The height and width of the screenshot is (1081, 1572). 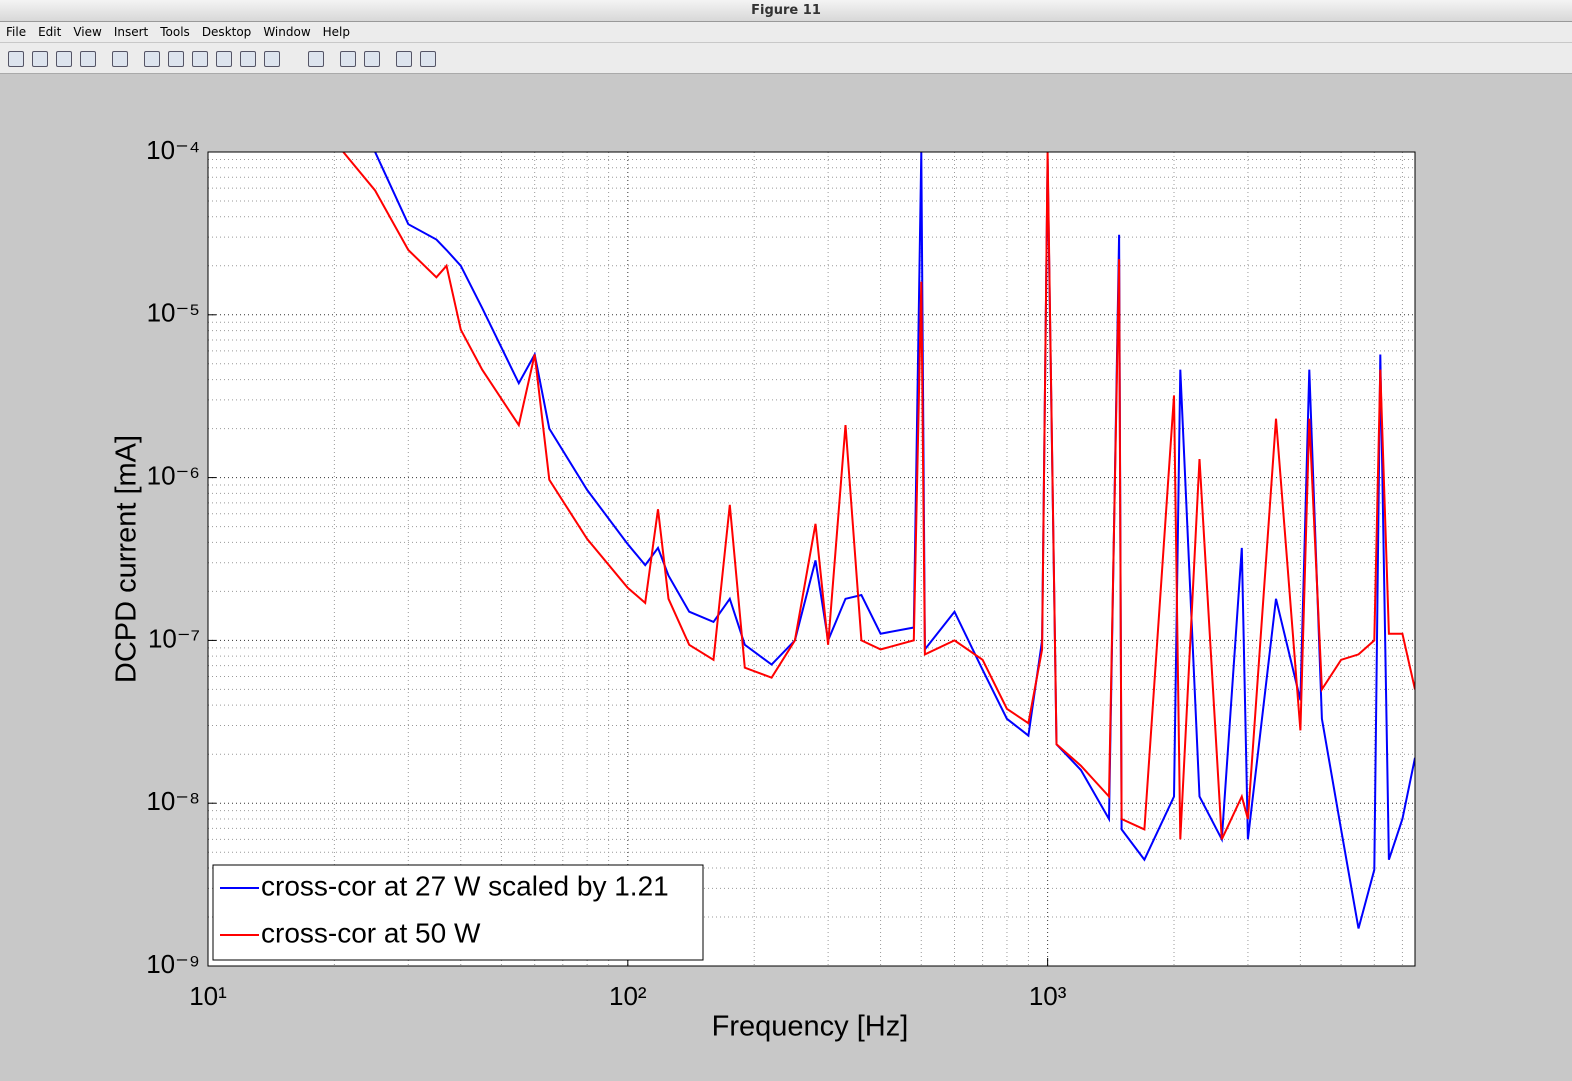 What do you see at coordinates (40, 59) in the screenshot?
I see `open-button` at bounding box center [40, 59].